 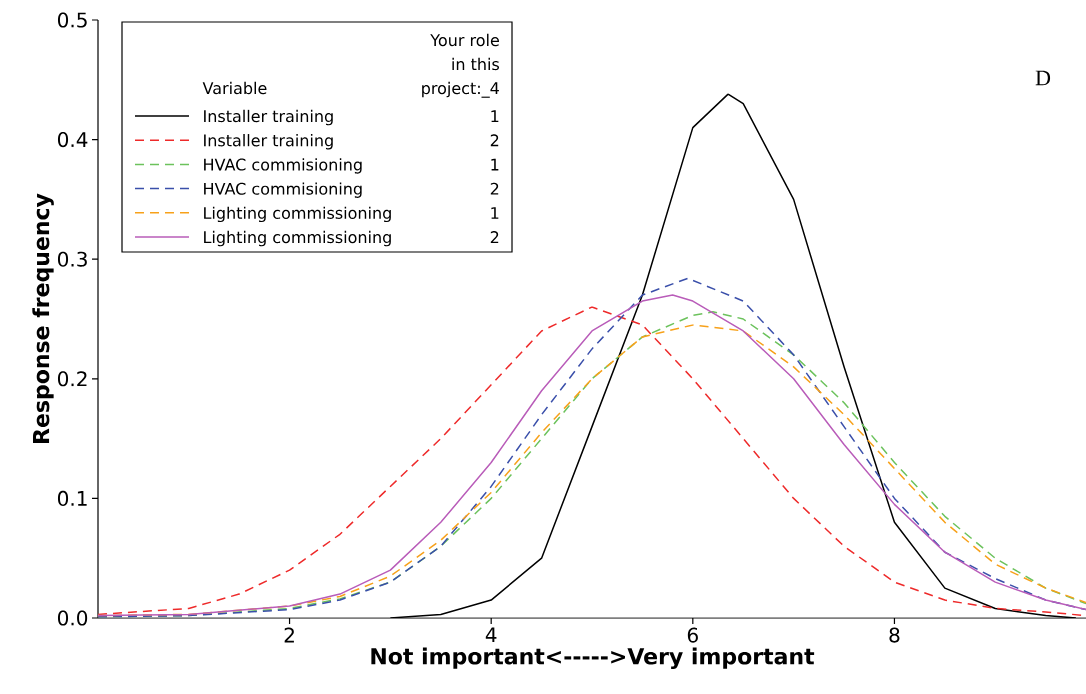 What do you see at coordinates (72, 20) in the screenshot?
I see `y-tick-label: 0.5` at bounding box center [72, 20].